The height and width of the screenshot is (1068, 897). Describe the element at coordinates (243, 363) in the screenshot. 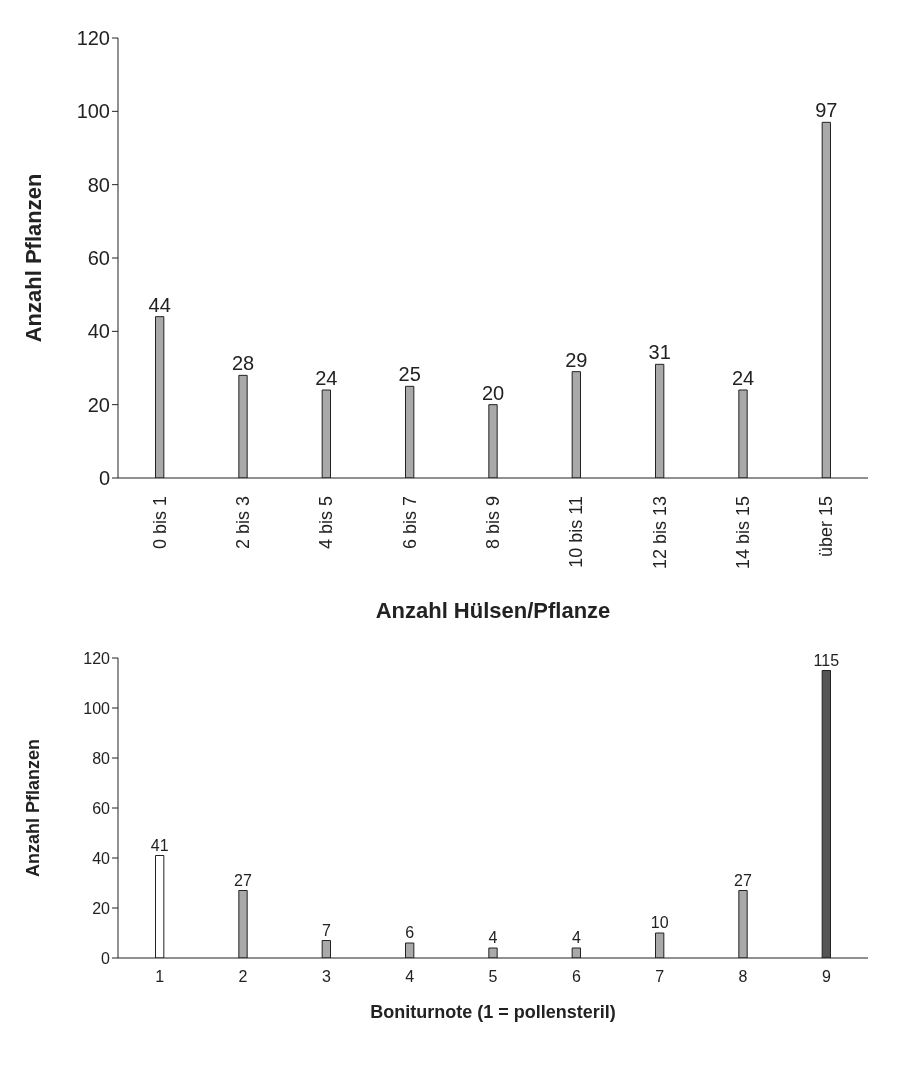

I see `data-label: 28` at that location.